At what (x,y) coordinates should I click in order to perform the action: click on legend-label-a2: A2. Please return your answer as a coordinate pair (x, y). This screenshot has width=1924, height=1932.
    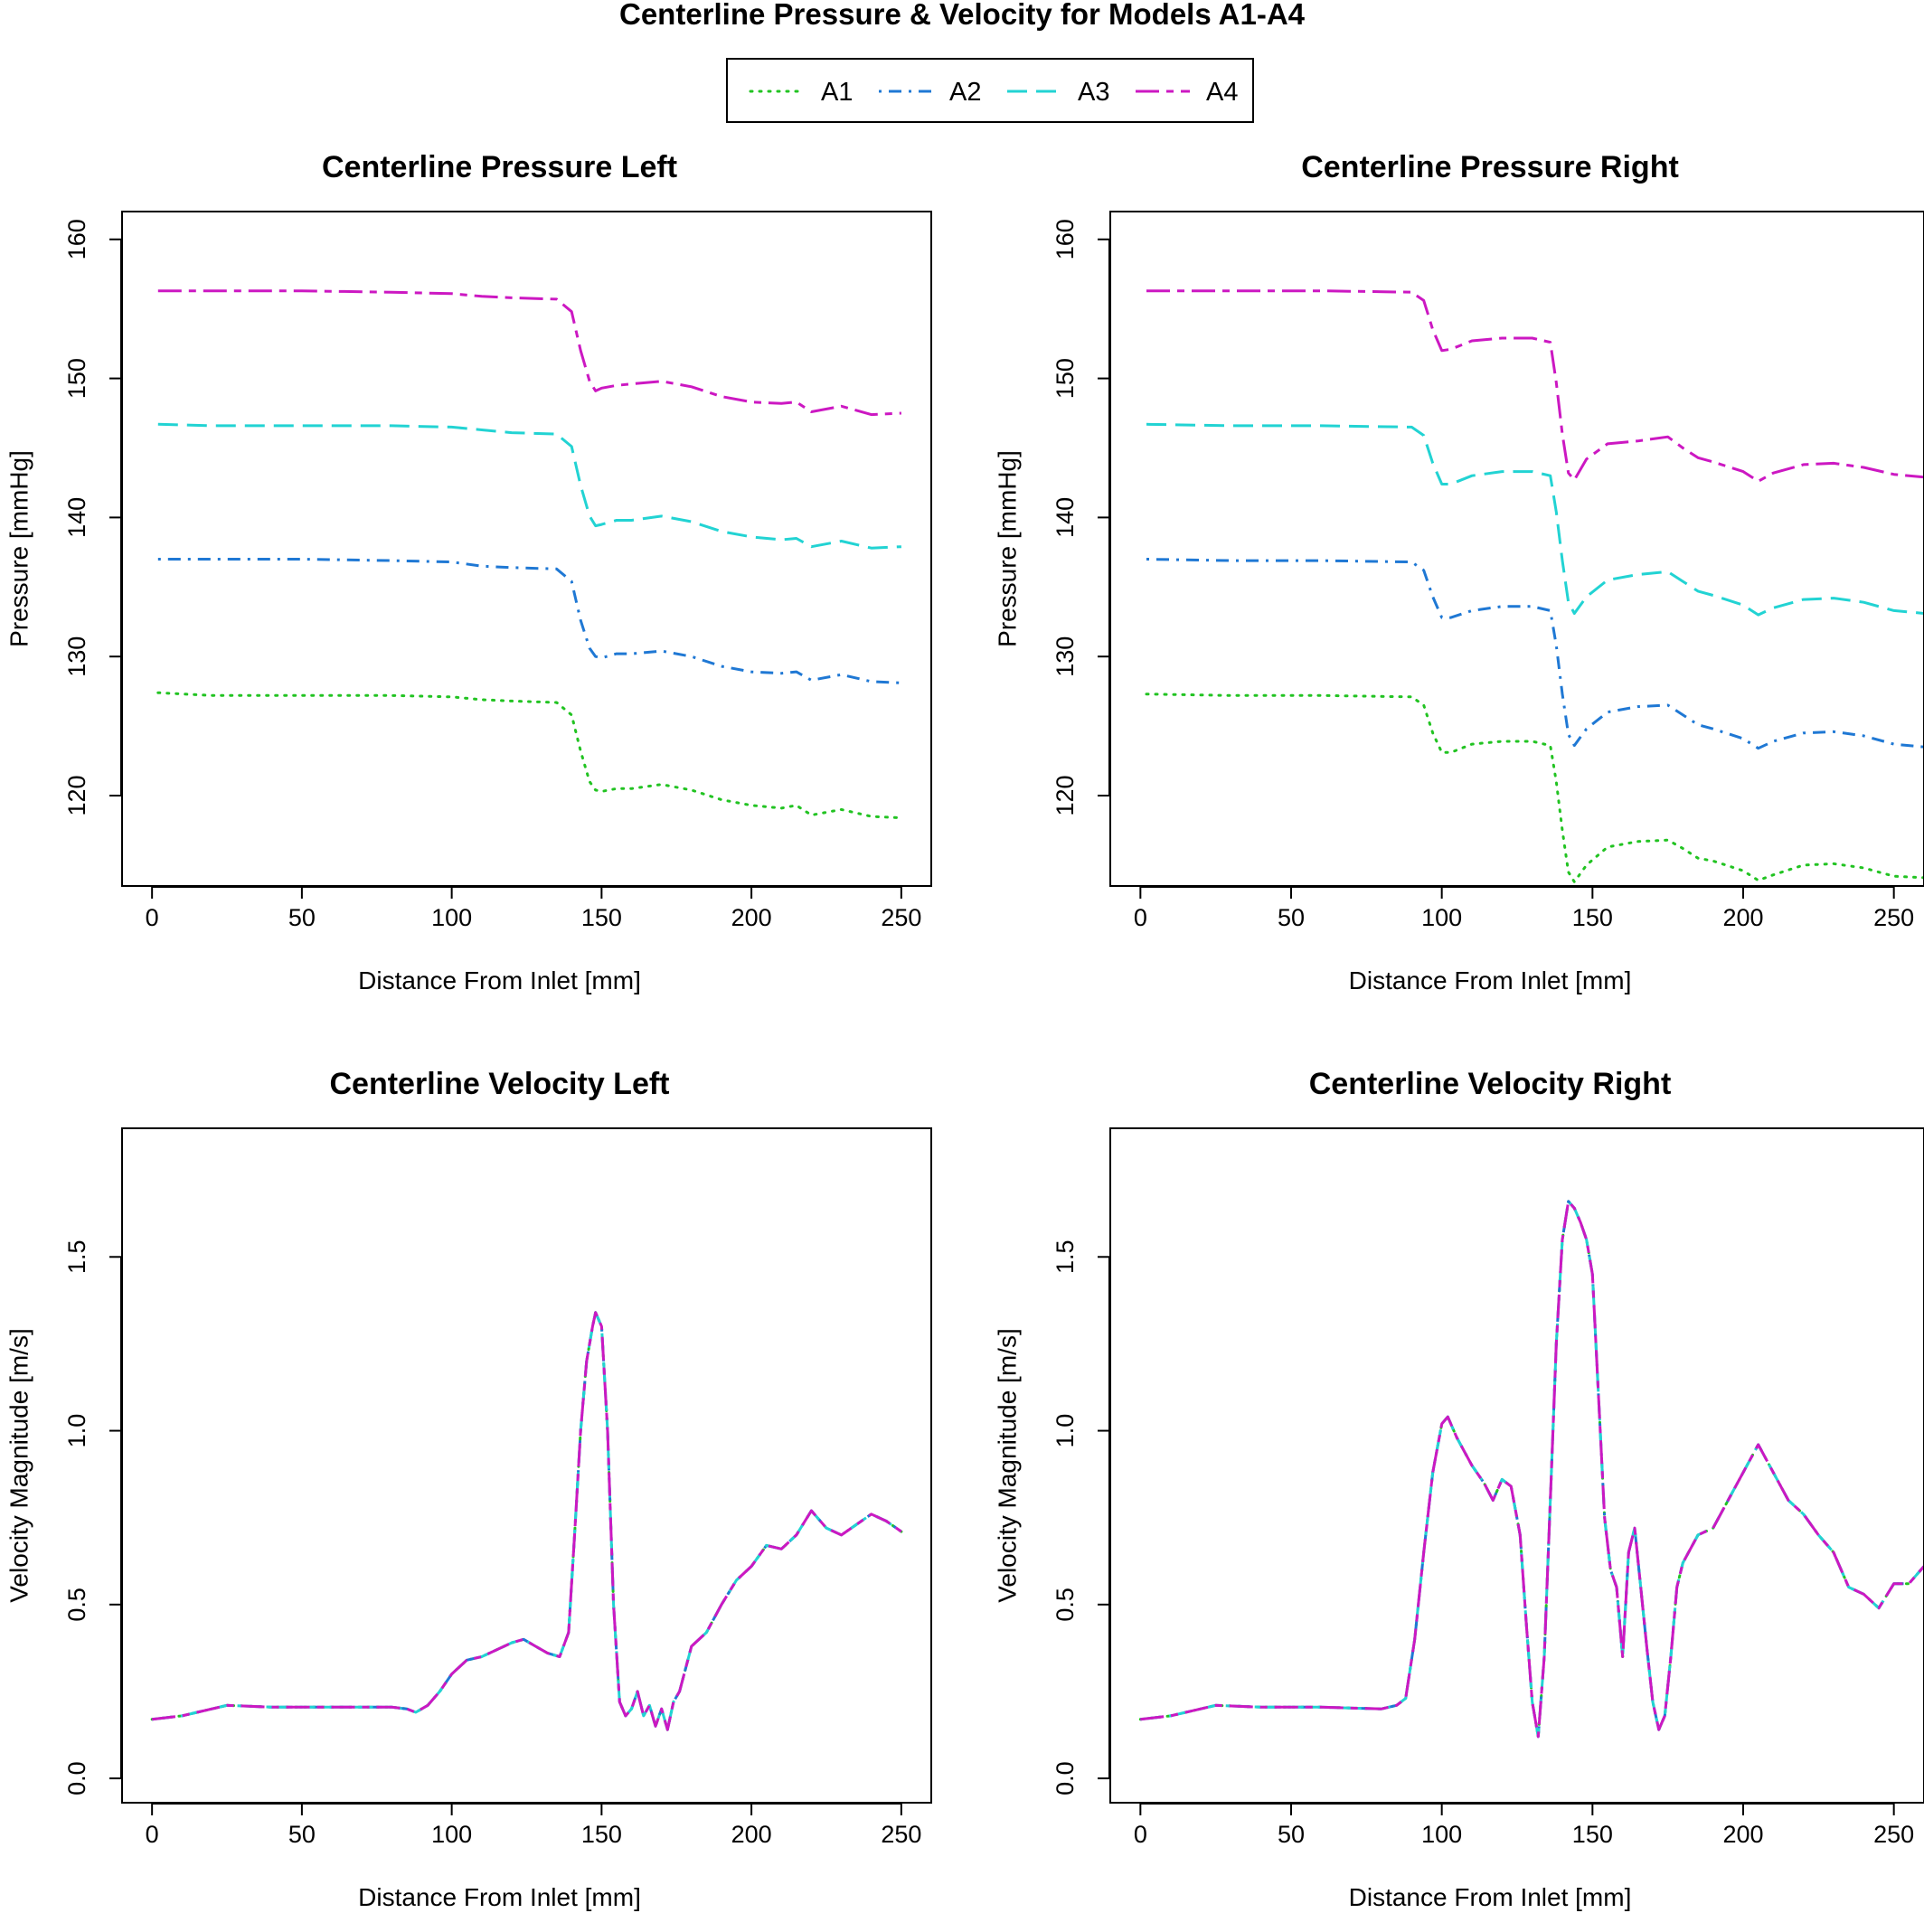
    Looking at the image, I should click on (965, 92).